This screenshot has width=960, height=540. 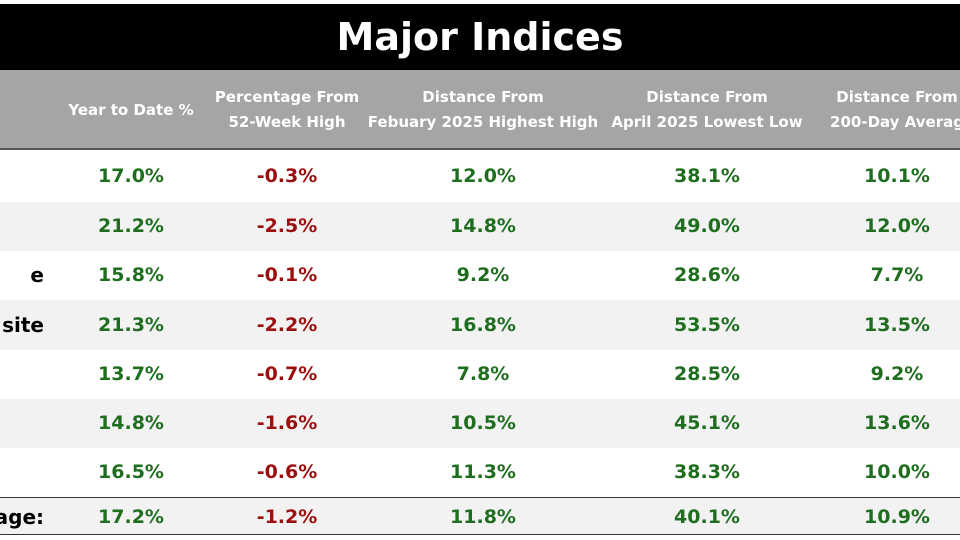 I want to click on table-cell: 11.8%, so click(x=483, y=517).